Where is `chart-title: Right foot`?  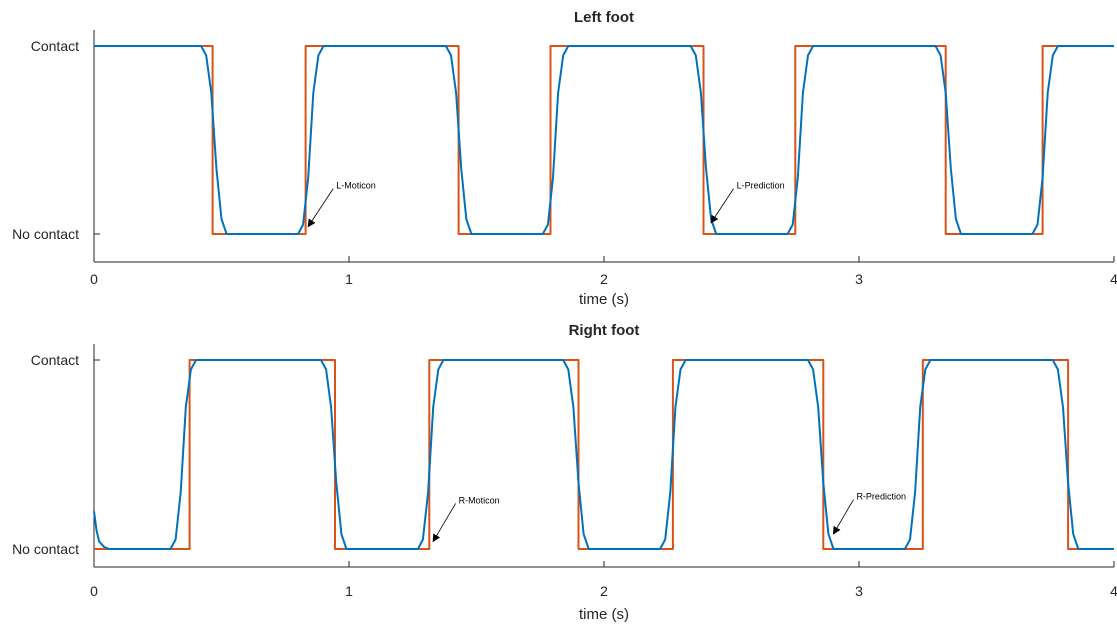
chart-title: Right foot is located at coordinates (604, 330).